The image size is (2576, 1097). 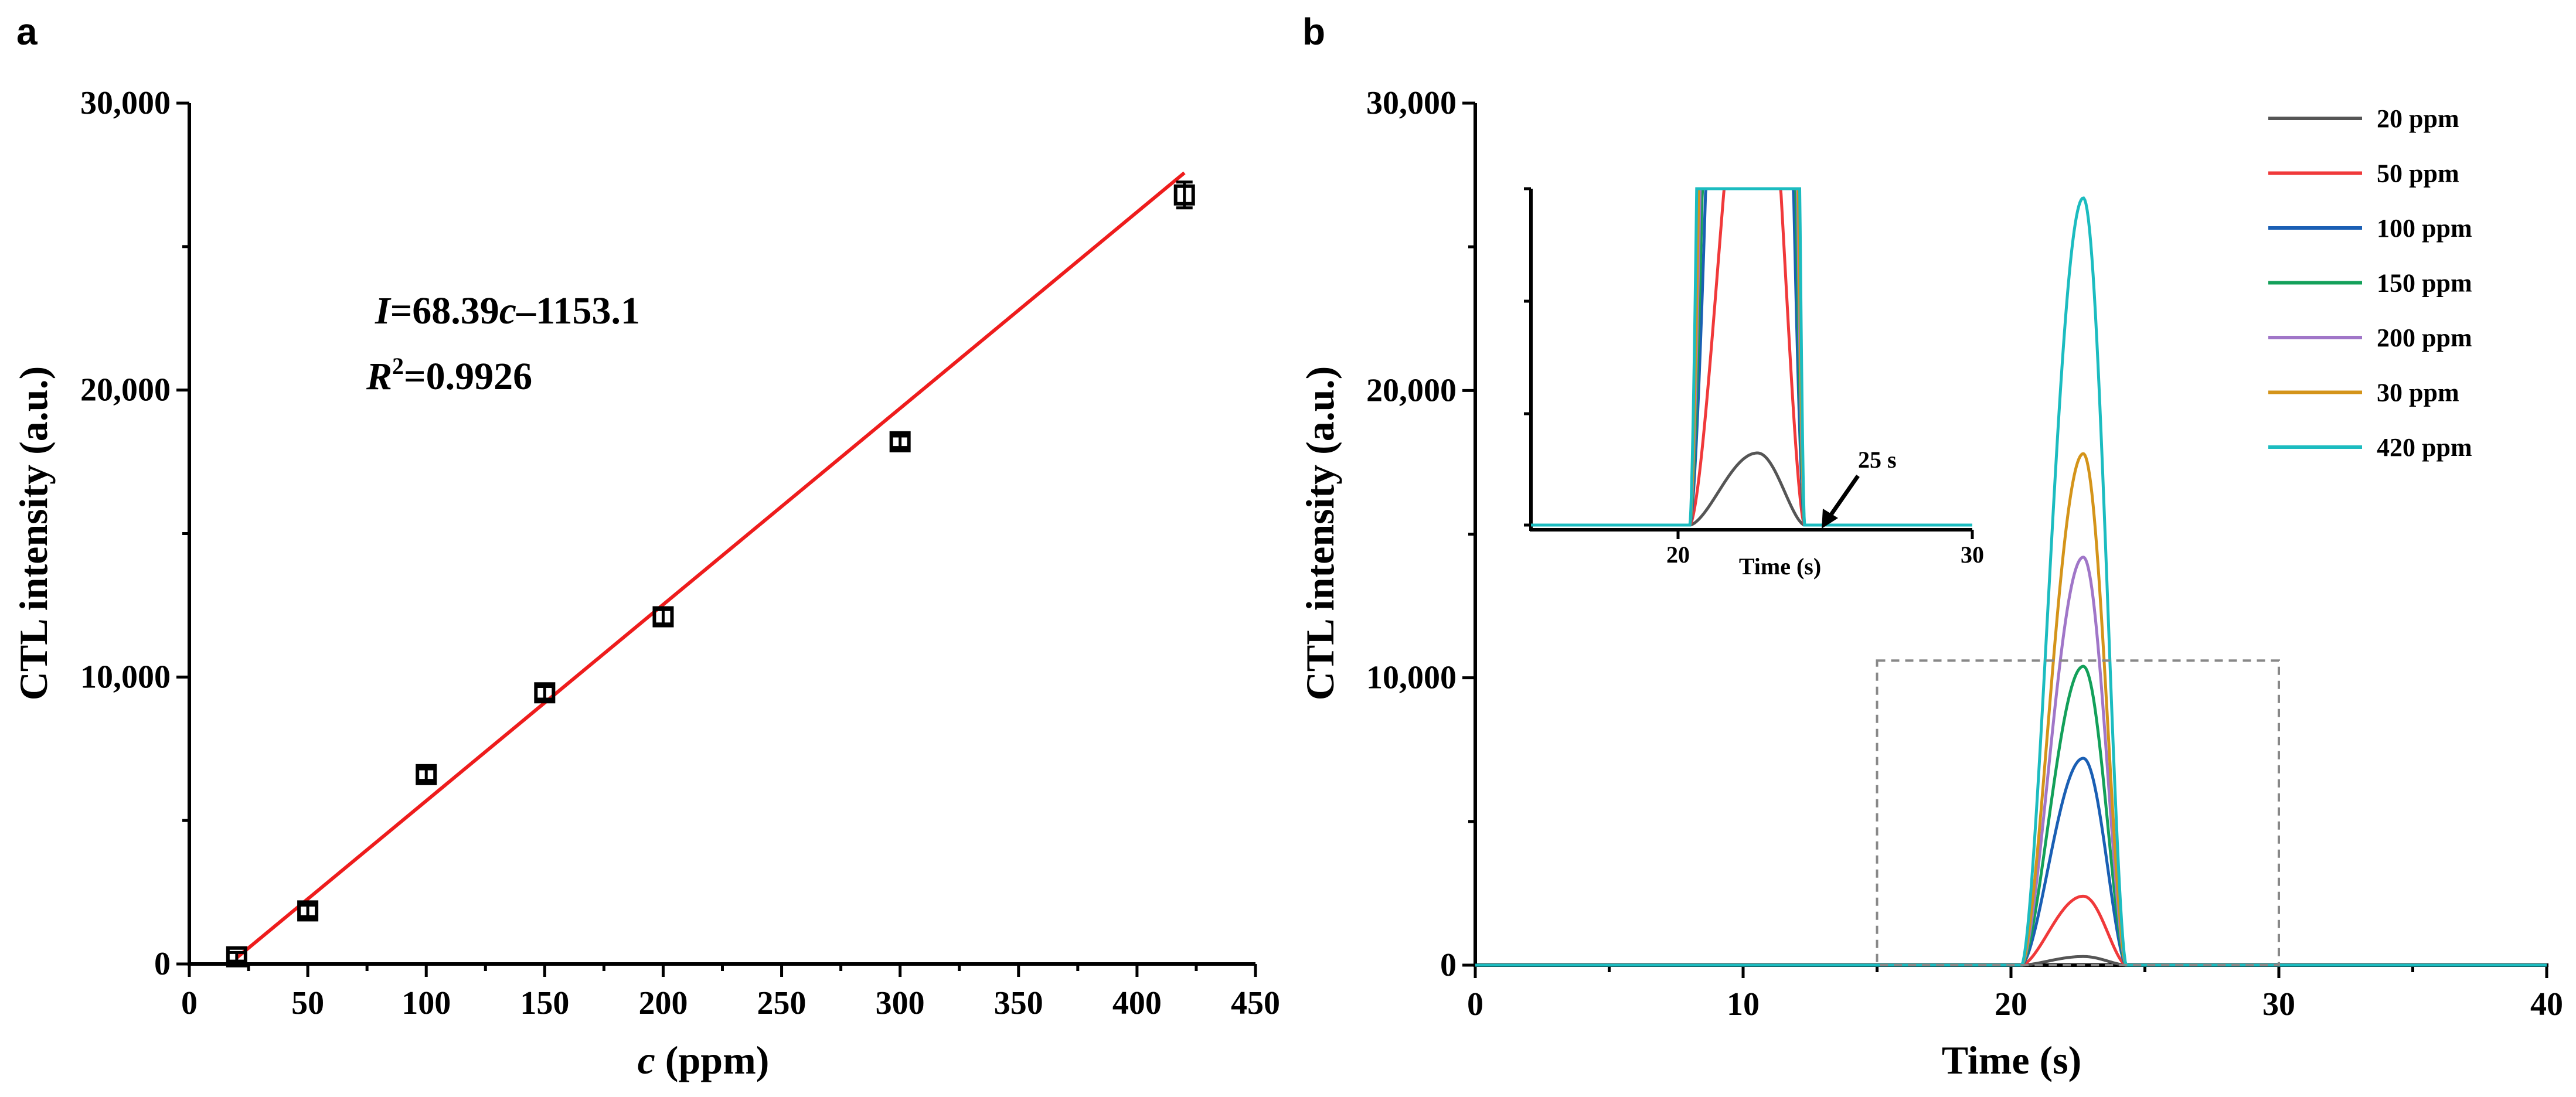 I want to click on panel-a-x-tick-label: 450, so click(x=1255, y=1003).